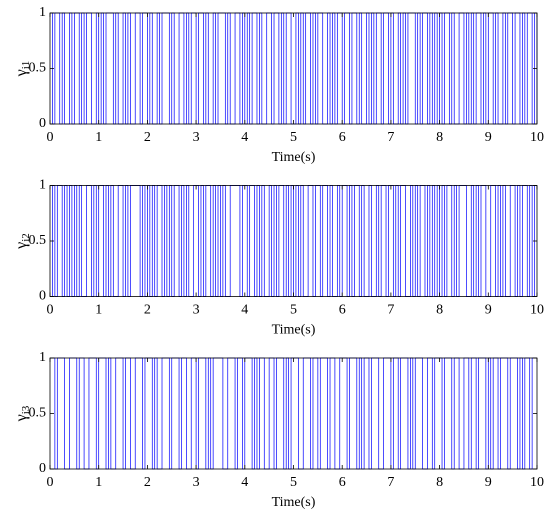 This screenshot has width=550, height=519. I want to click on y-axis-label: γi2, so click(22, 241).